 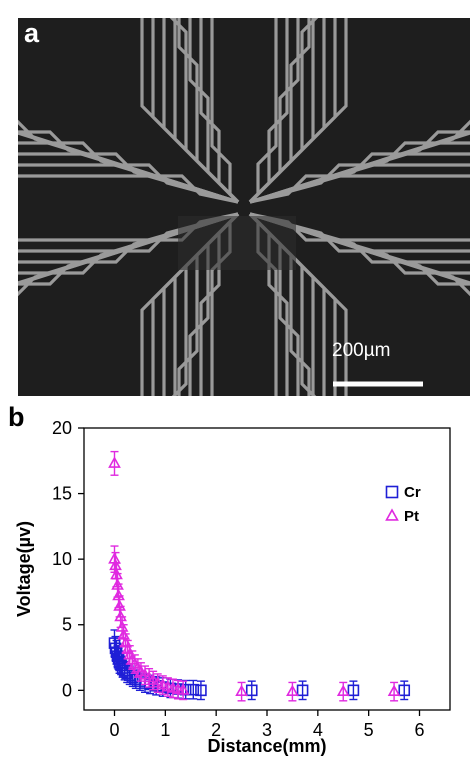 What do you see at coordinates (411, 516) in the screenshot?
I see `legend-label-pt: Pt` at bounding box center [411, 516].